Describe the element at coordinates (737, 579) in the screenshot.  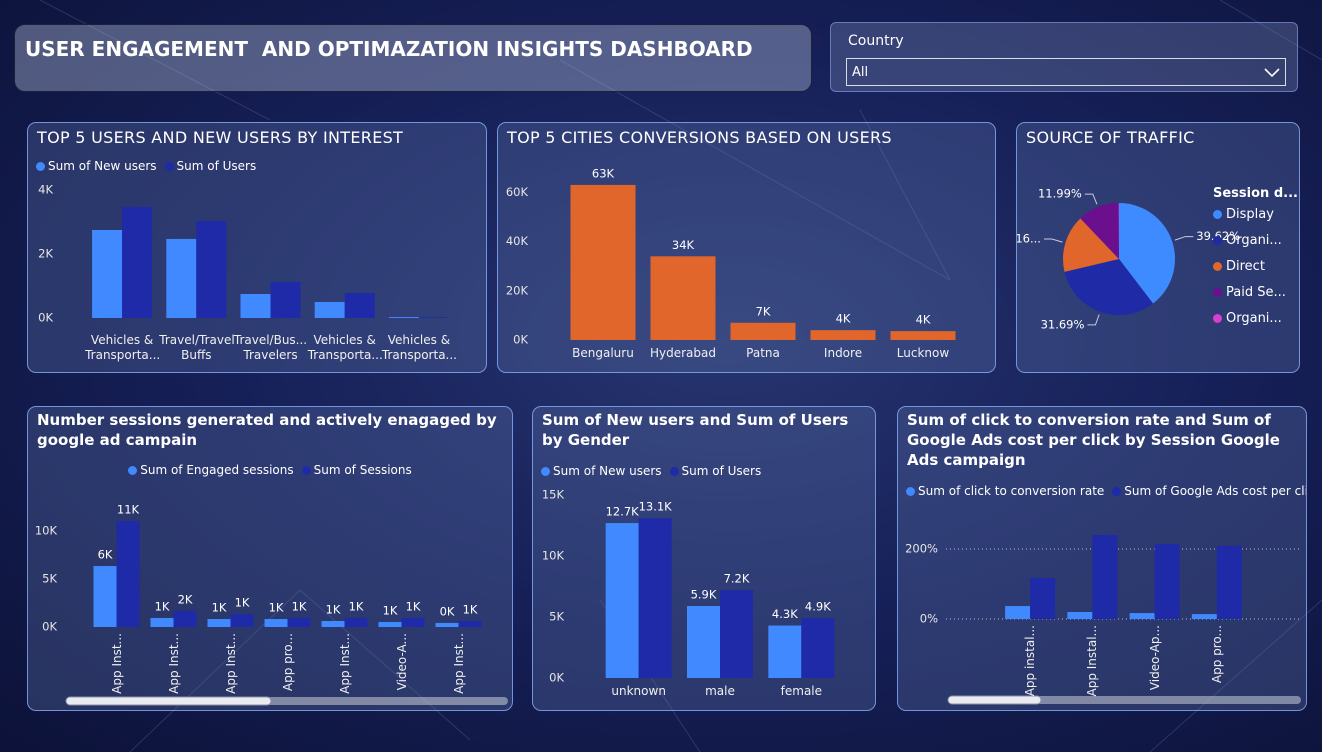
I see `data-label: 7.2K` at that location.